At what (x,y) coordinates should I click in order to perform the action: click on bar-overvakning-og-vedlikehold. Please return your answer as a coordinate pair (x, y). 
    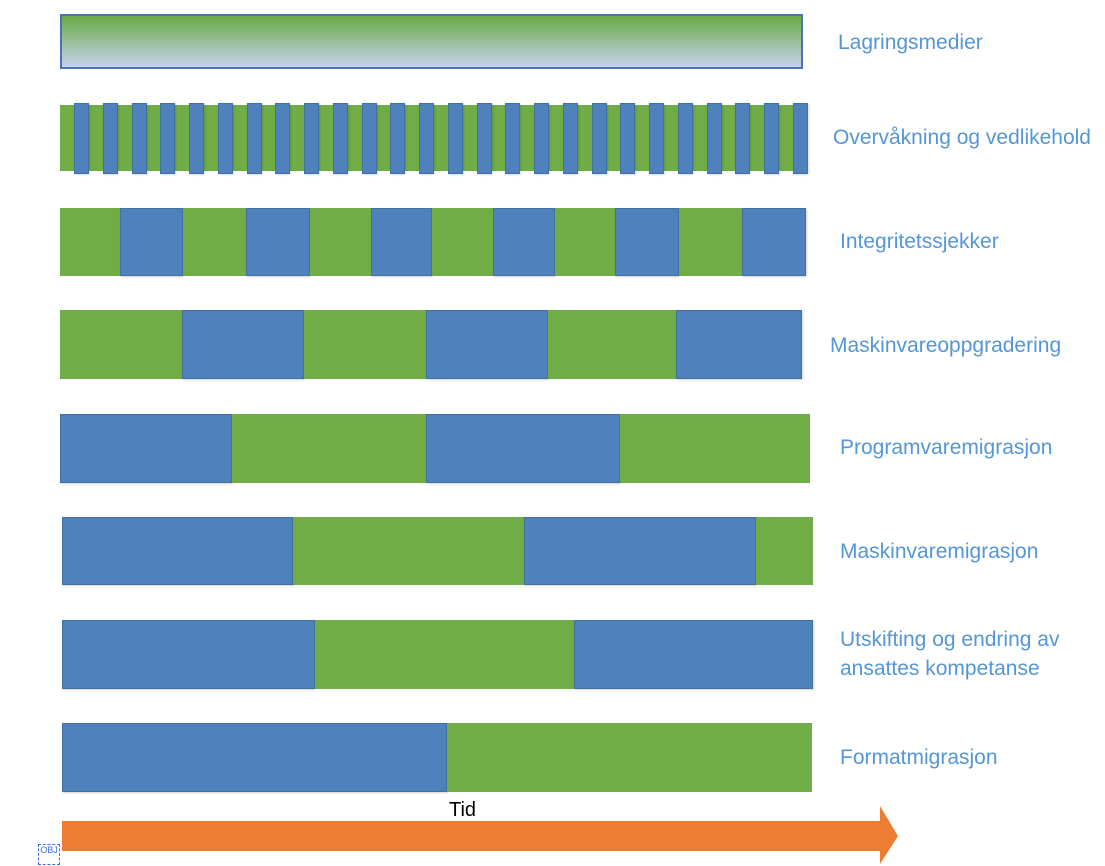
    Looking at the image, I should click on (434, 138).